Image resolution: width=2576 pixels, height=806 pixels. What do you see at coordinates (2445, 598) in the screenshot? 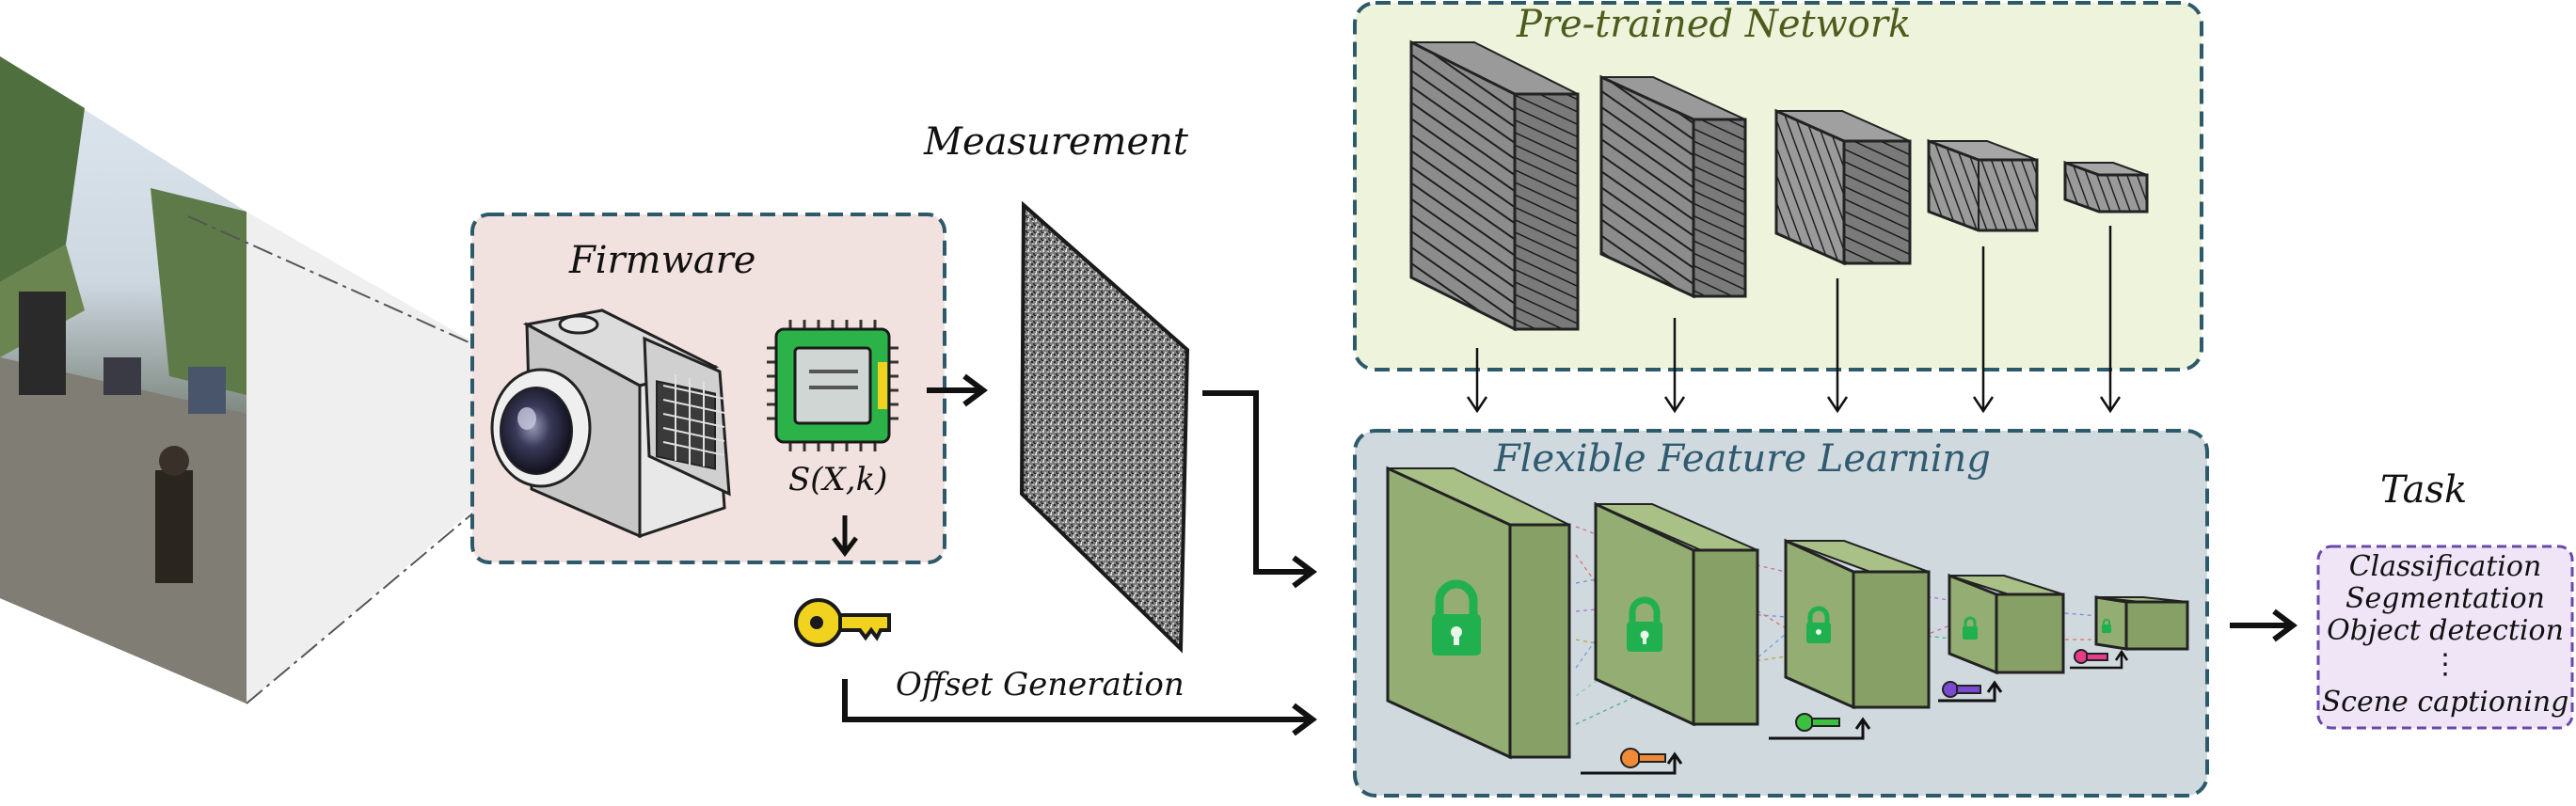
I see `task-item-segmentation: Segmentation` at bounding box center [2445, 598].